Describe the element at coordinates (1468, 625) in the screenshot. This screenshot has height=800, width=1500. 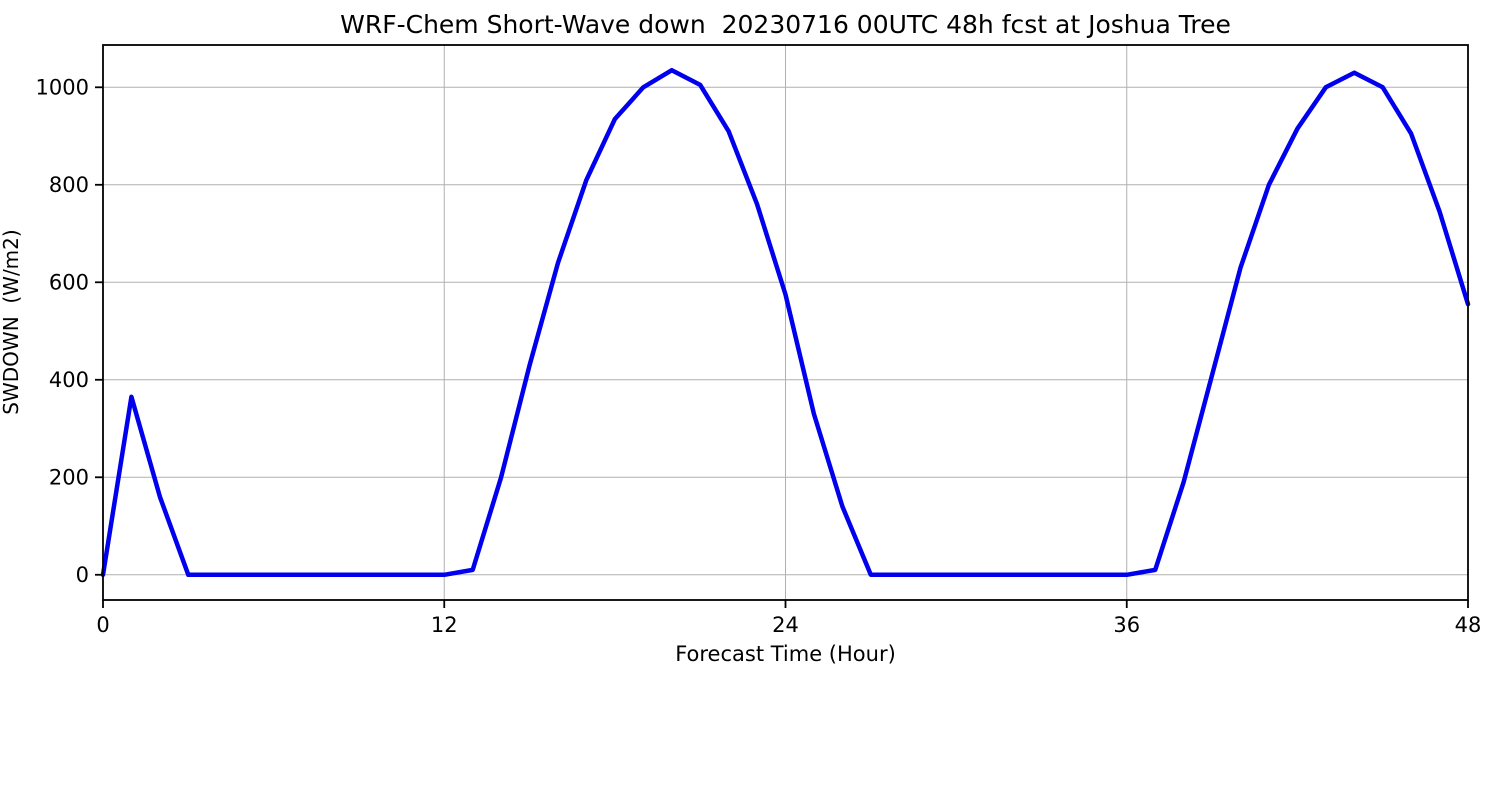
I see `x-tick-label: 48` at that location.